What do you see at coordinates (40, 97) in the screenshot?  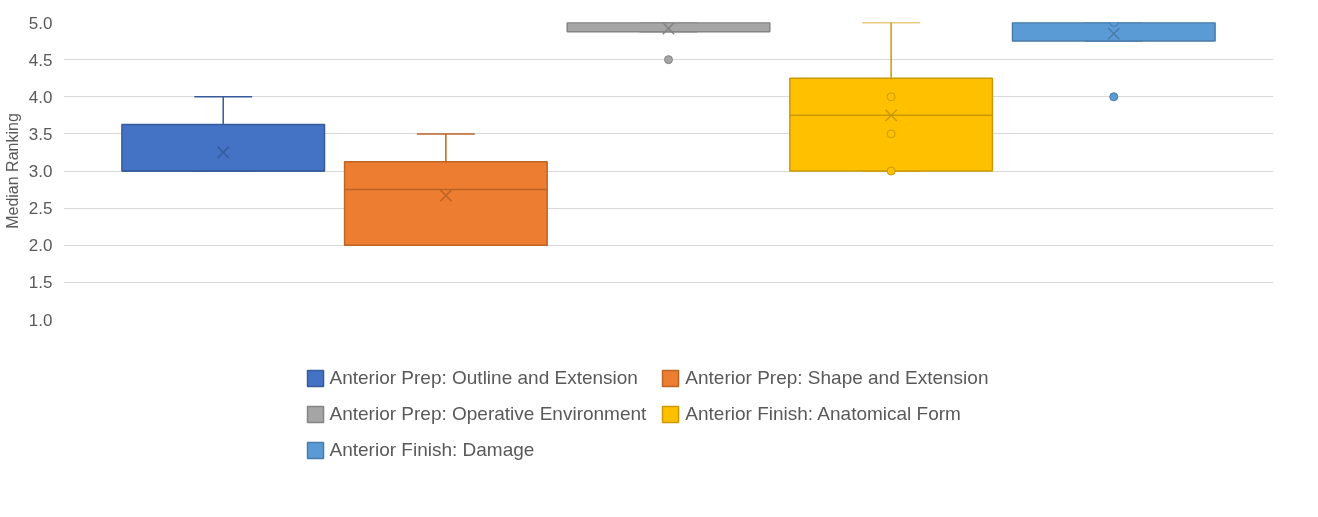 I see `y-tick-label: 4.0` at bounding box center [40, 97].